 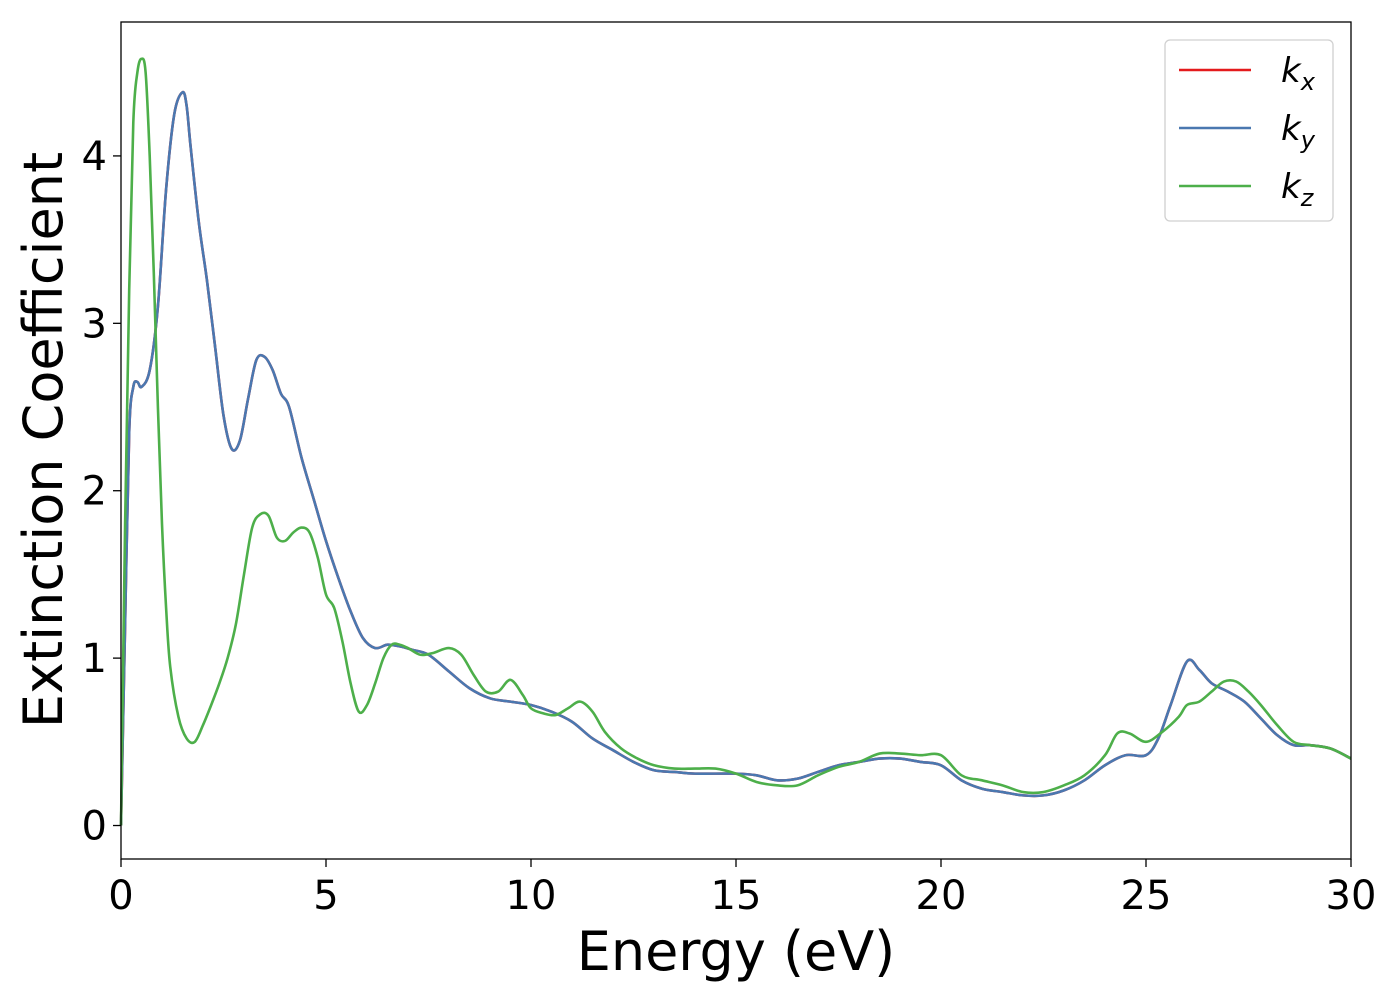 I want to click on x-tick-label: 10, so click(x=531, y=896).